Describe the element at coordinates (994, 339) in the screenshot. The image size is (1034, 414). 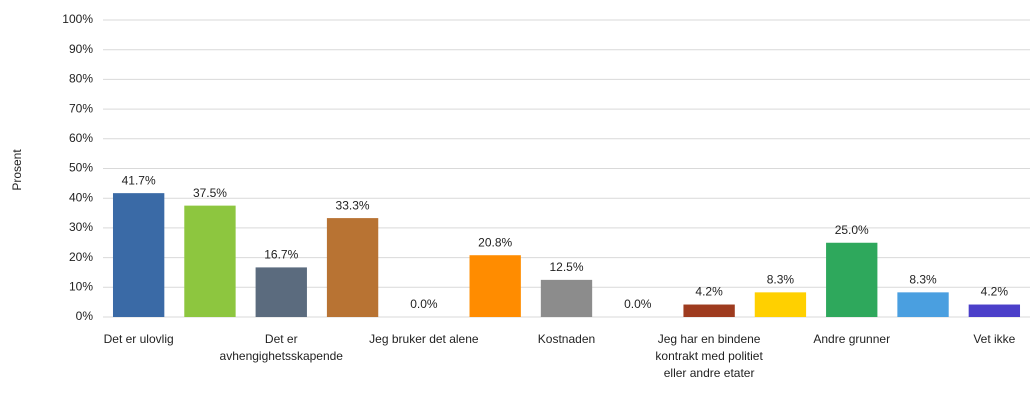
I see `x-tick-label: Vet ikke` at that location.